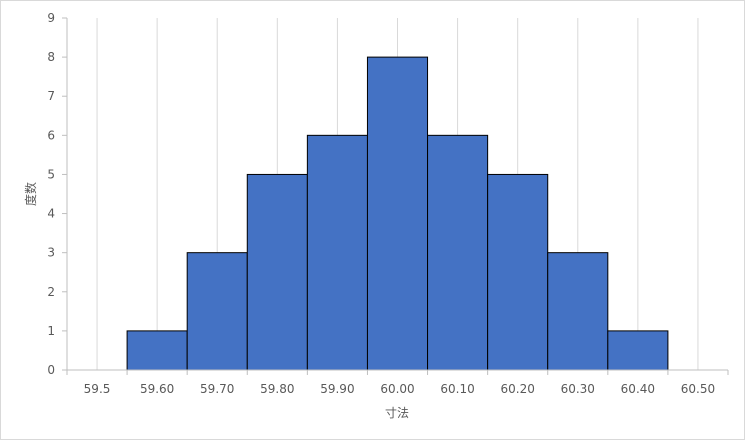  Describe the element at coordinates (157, 389) in the screenshot. I see `x-tick-label: 59.60` at that location.